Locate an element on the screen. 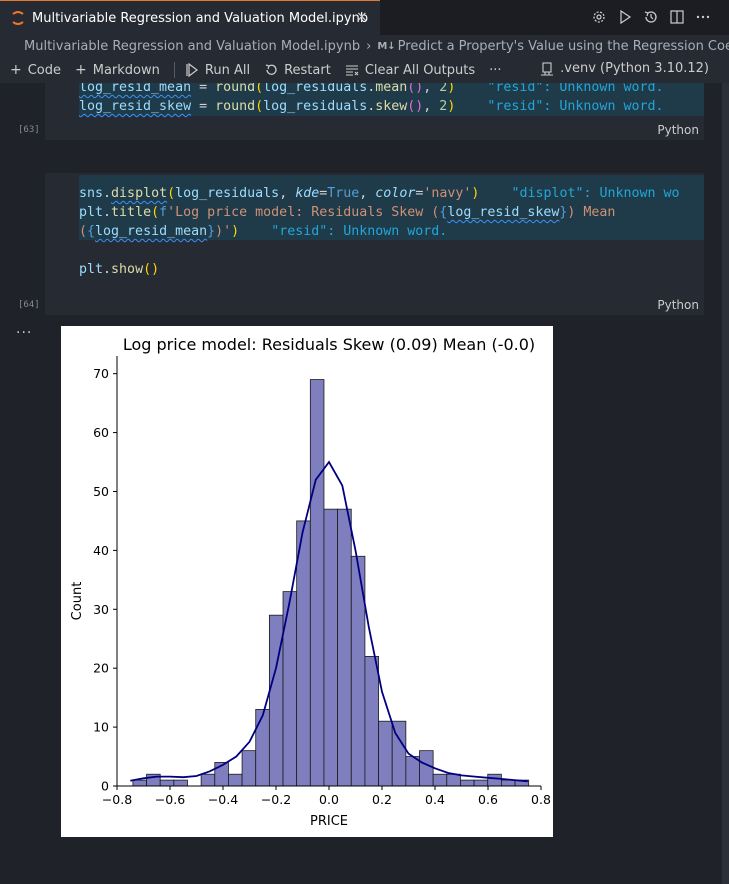 This screenshot has height=884, width=729. x-tick-label: −0.6 is located at coordinates (170, 799).